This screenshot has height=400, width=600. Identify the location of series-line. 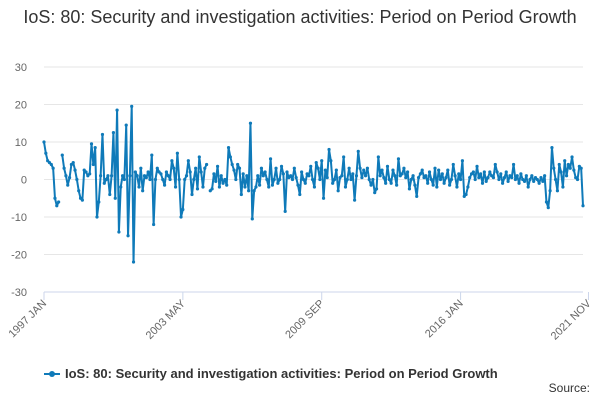
(134, 184).